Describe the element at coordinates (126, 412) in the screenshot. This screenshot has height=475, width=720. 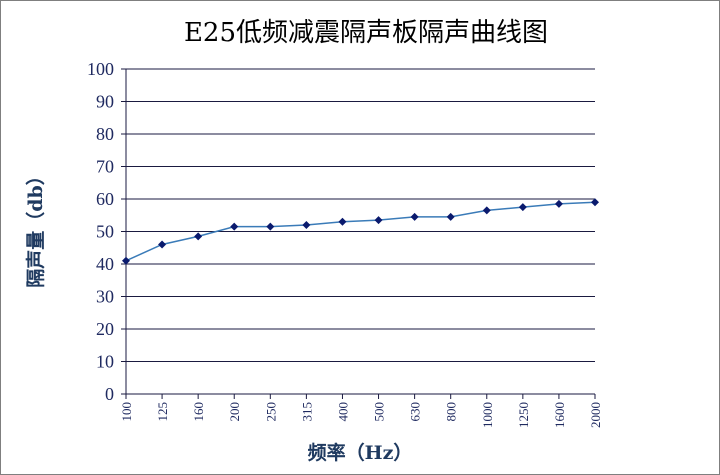
I see `x-tick-label: 100` at that location.